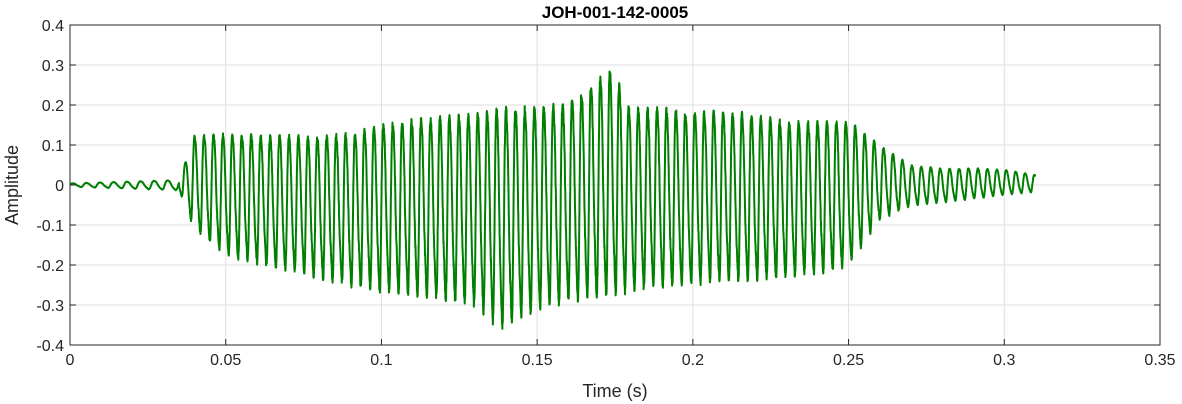 The width and height of the screenshot is (1182, 404). I want to click on x-tick-label: 0.05, so click(225, 360).